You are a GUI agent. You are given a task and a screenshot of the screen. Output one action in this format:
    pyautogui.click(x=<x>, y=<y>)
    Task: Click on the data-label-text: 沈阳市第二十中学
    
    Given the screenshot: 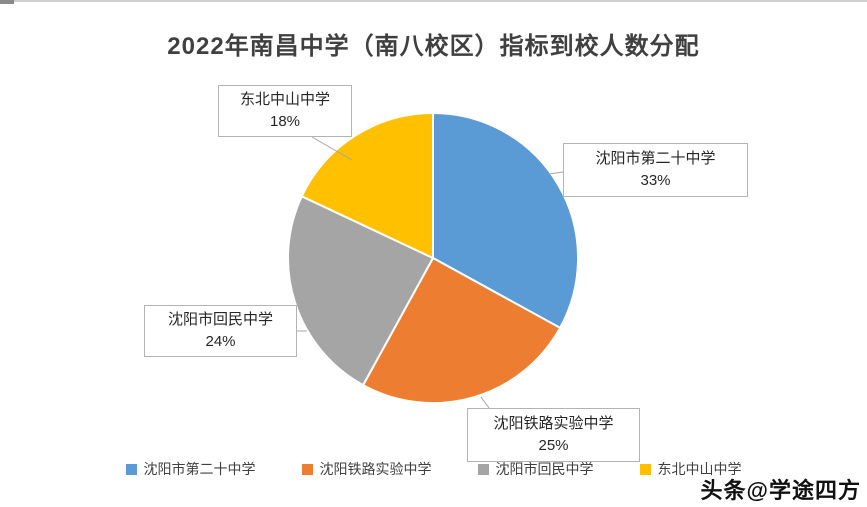 What is the action you would take?
    pyautogui.click(x=655, y=158)
    